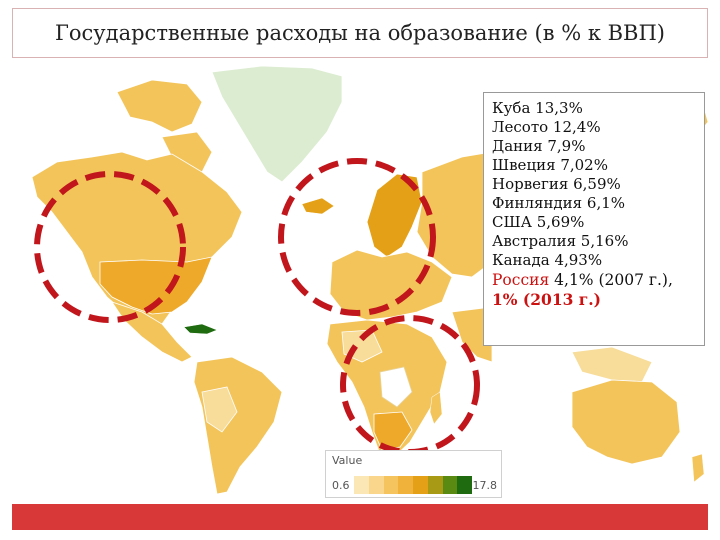  Describe the element at coordinates (546, 127) in the screenshot. I see `info-line: Лесото 12,4%` at that location.